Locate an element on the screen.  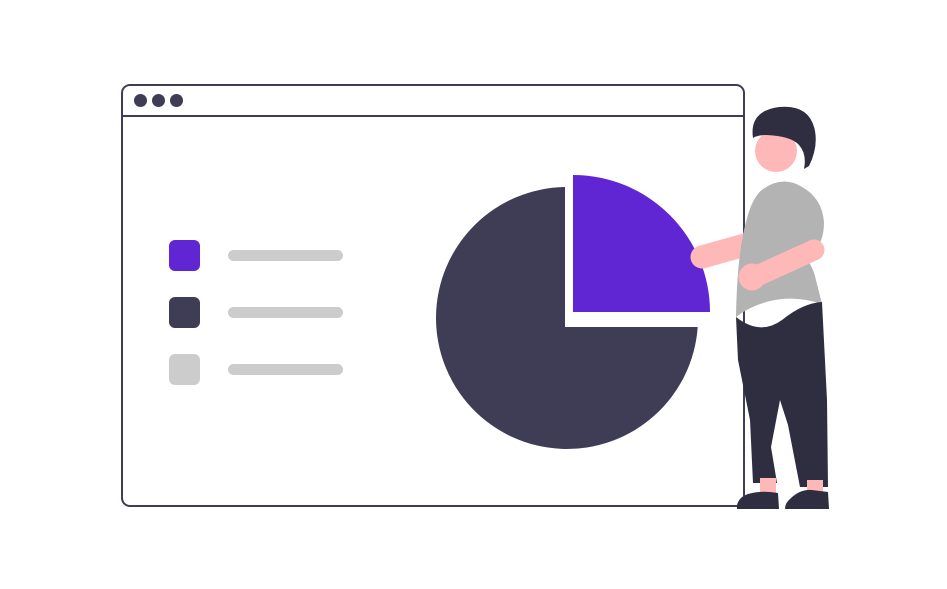
chart-legend is located at coordinates (256, 325).